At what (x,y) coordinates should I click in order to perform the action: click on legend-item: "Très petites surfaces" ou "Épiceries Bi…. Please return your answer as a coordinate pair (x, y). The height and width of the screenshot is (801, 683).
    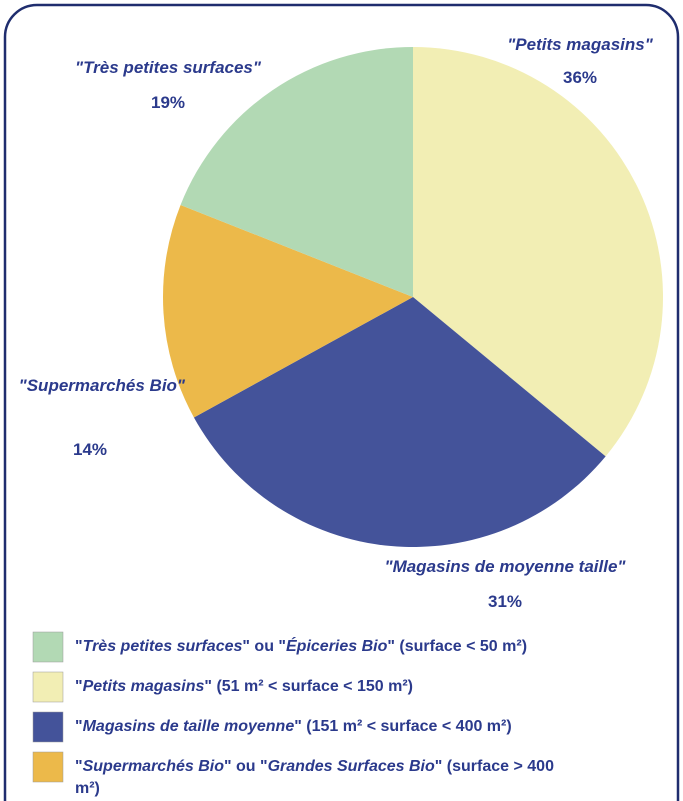
    Looking at the image, I should click on (375, 647).